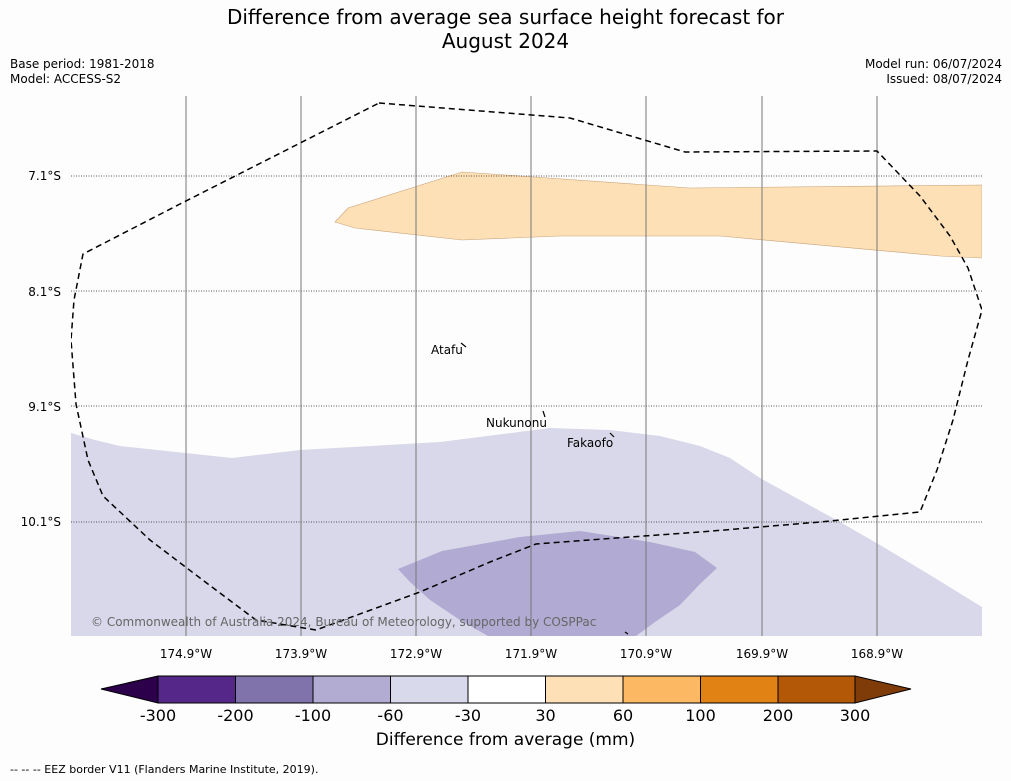  What do you see at coordinates (505, 715) in the screenshot?
I see `colorbar-tick-labels: -300 -200 -100 -60 -30 30 60 100 200 300` at bounding box center [505, 715].